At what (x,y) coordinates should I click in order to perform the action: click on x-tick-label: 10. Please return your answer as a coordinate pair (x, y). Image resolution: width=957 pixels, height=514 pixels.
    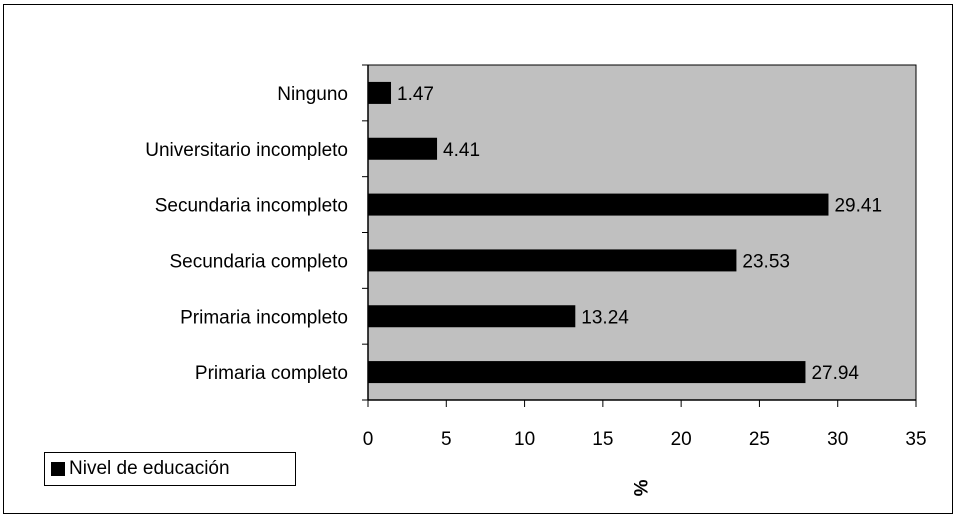
    Looking at the image, I should click on (524, 439).